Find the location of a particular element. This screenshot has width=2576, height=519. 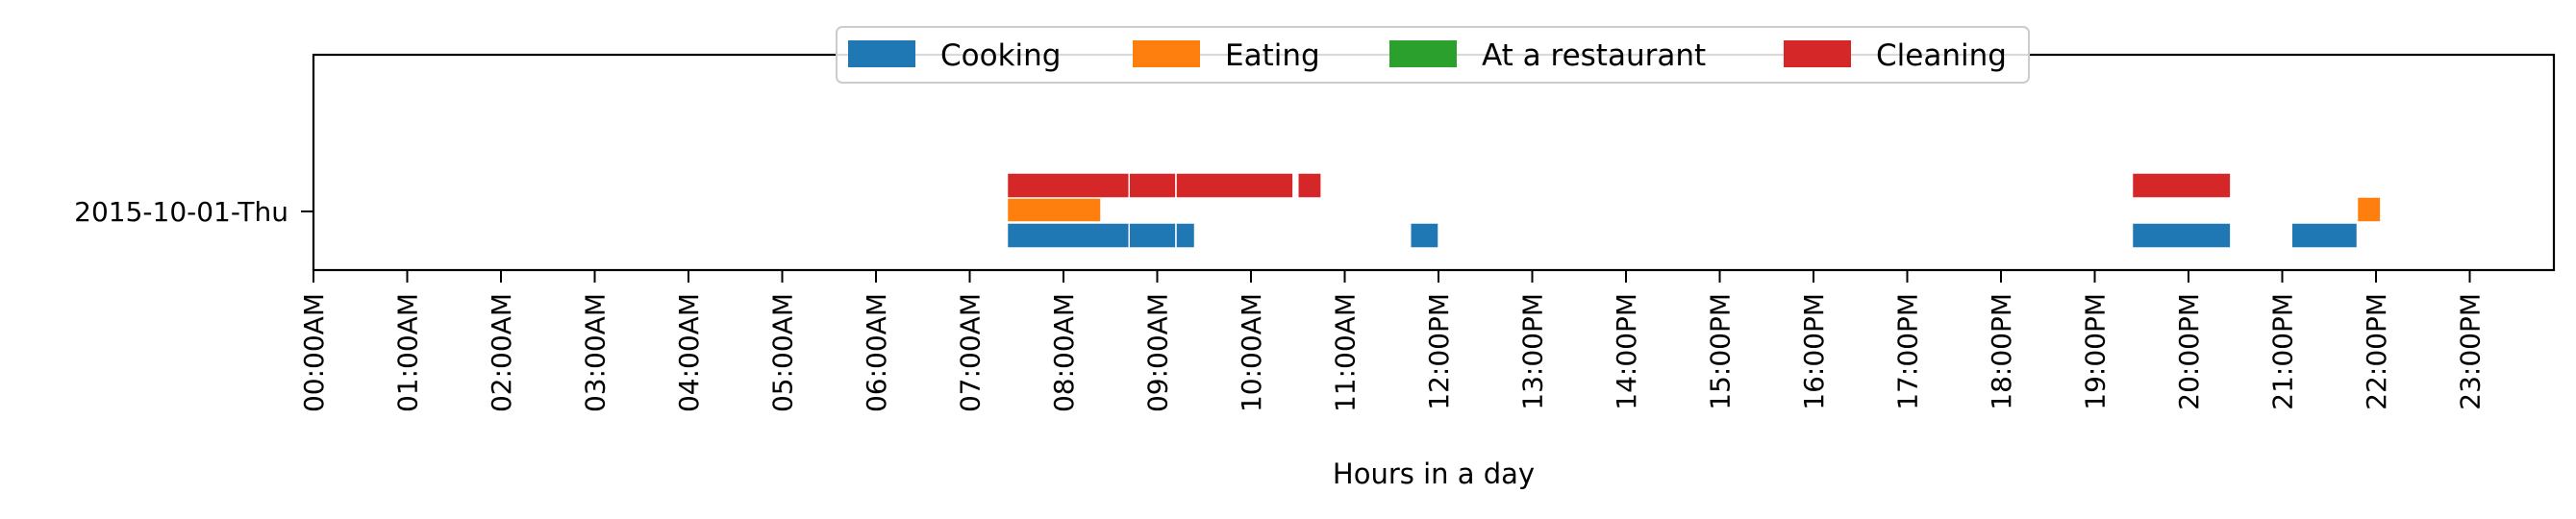

y-axis: 2015-10-01-Thu is located at coordinates (193, 212).